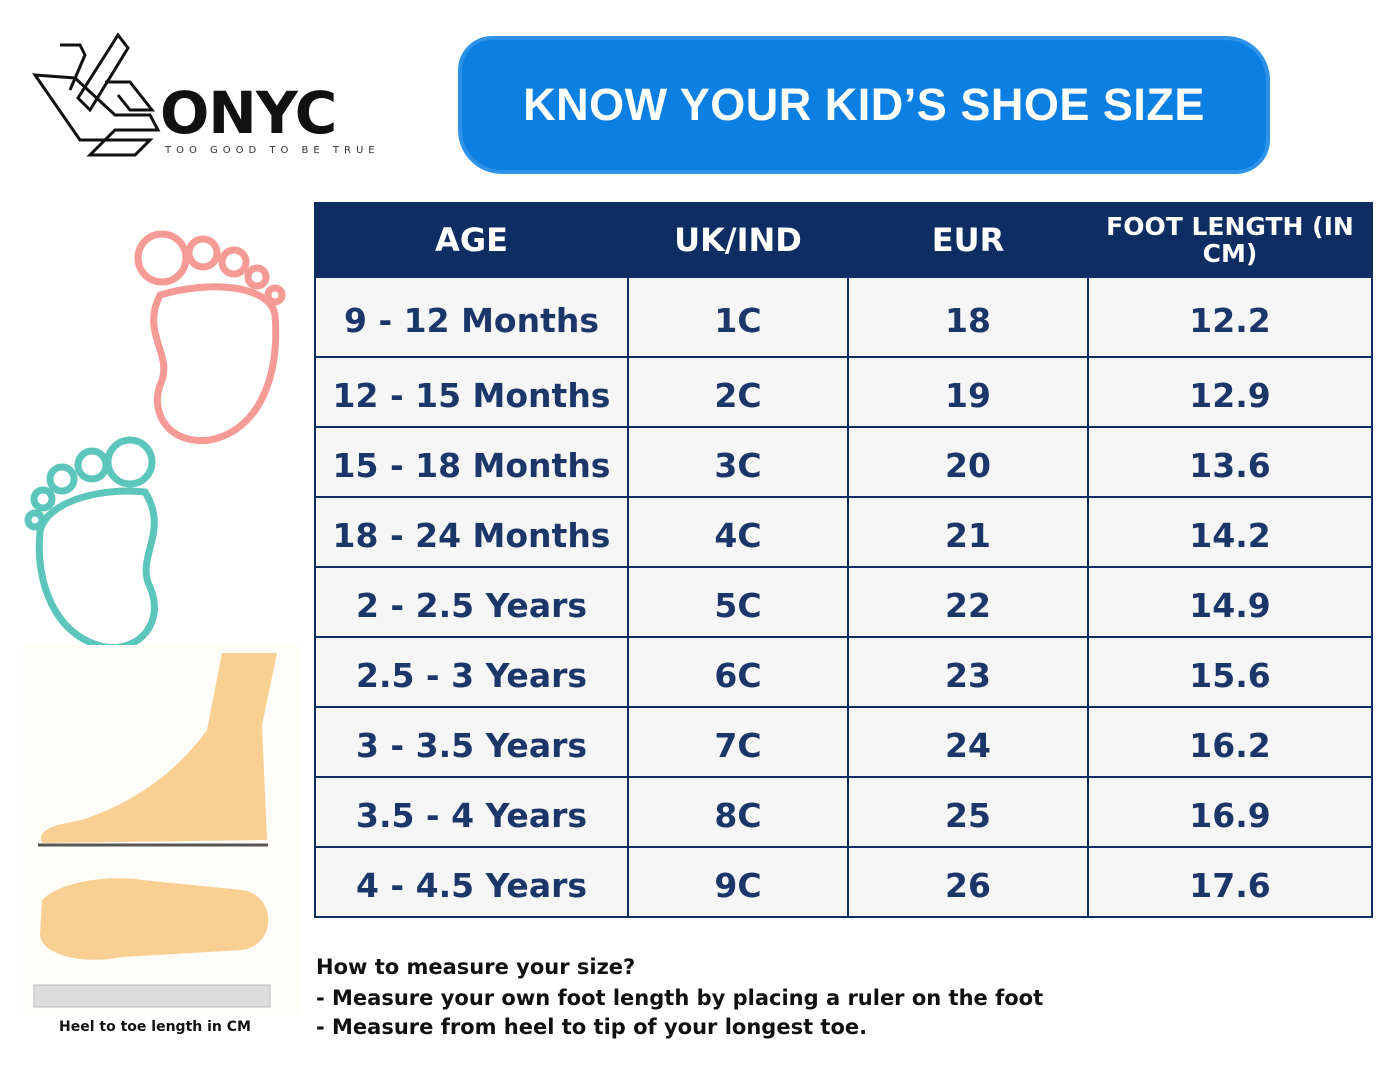  I want to click on table-row: 9 - 12 Months 1C 18 12.2, so click(843, 317).